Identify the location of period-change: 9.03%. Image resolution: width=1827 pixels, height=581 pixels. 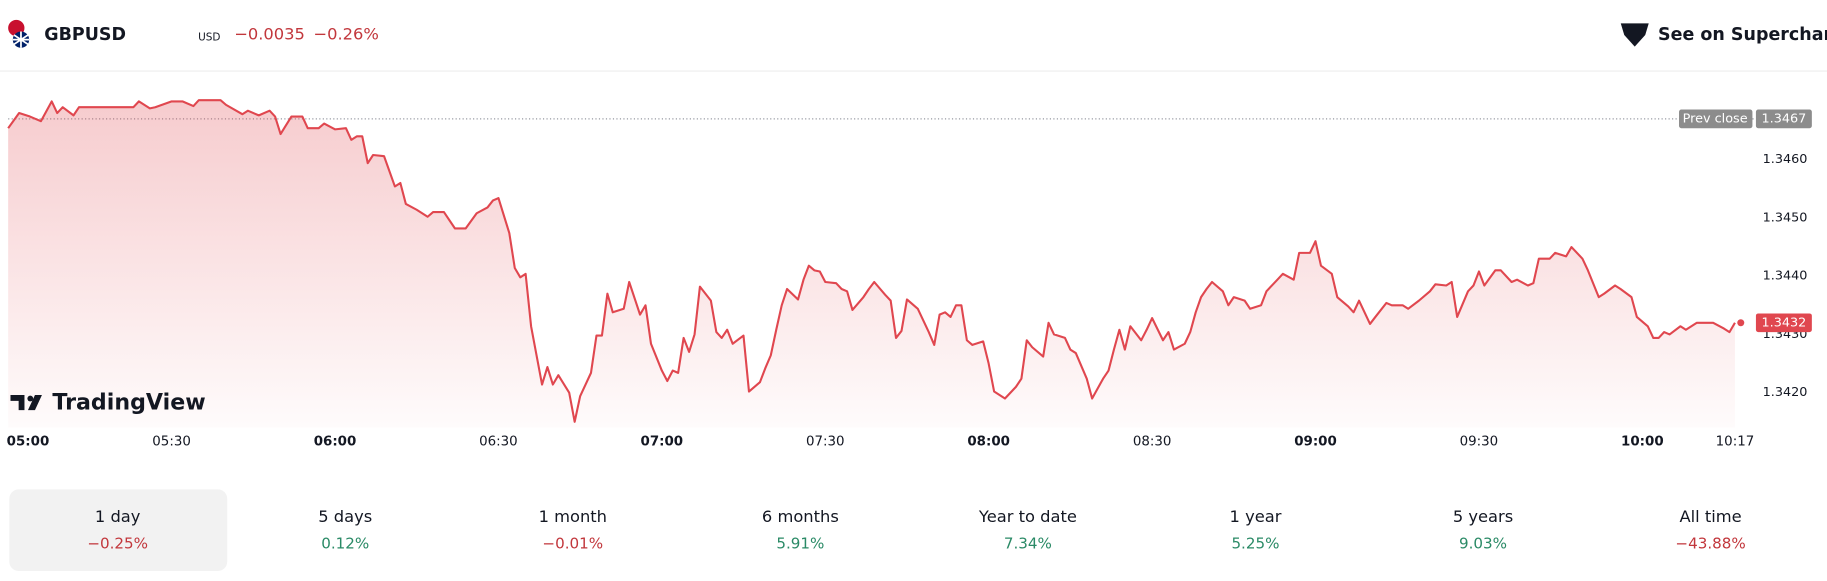
(1483, 544).